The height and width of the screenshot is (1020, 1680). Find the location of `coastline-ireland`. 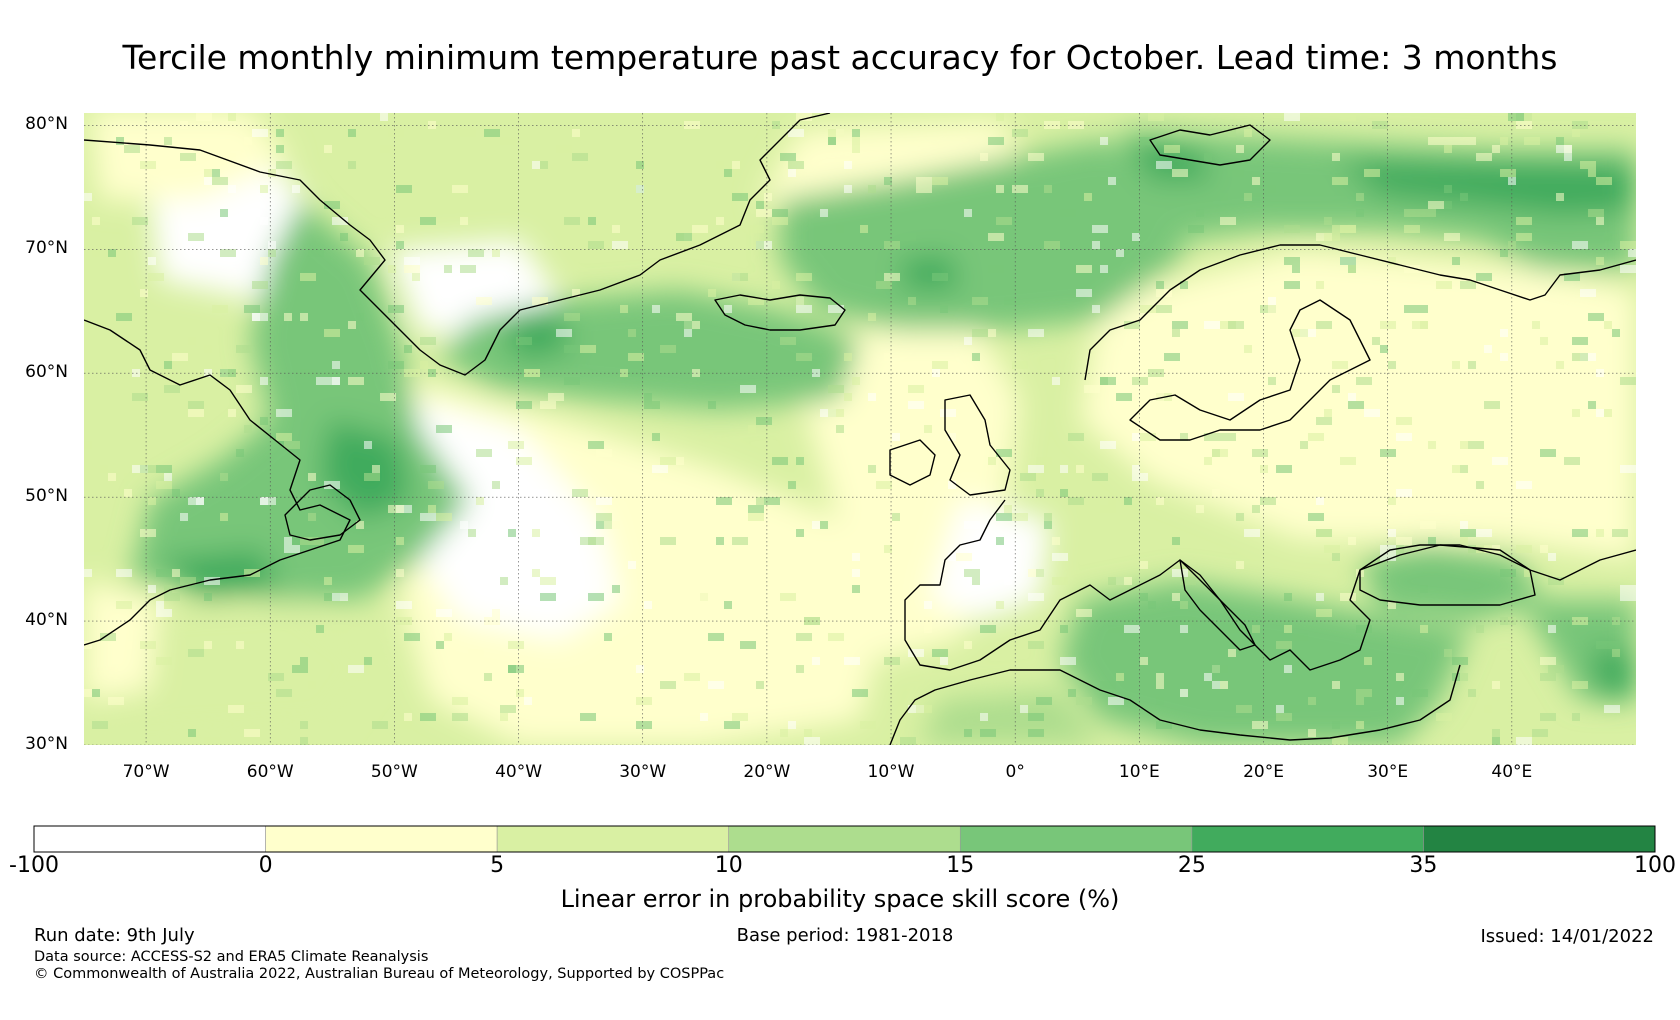

coastline-ireland is located at coordinates (912, 462).